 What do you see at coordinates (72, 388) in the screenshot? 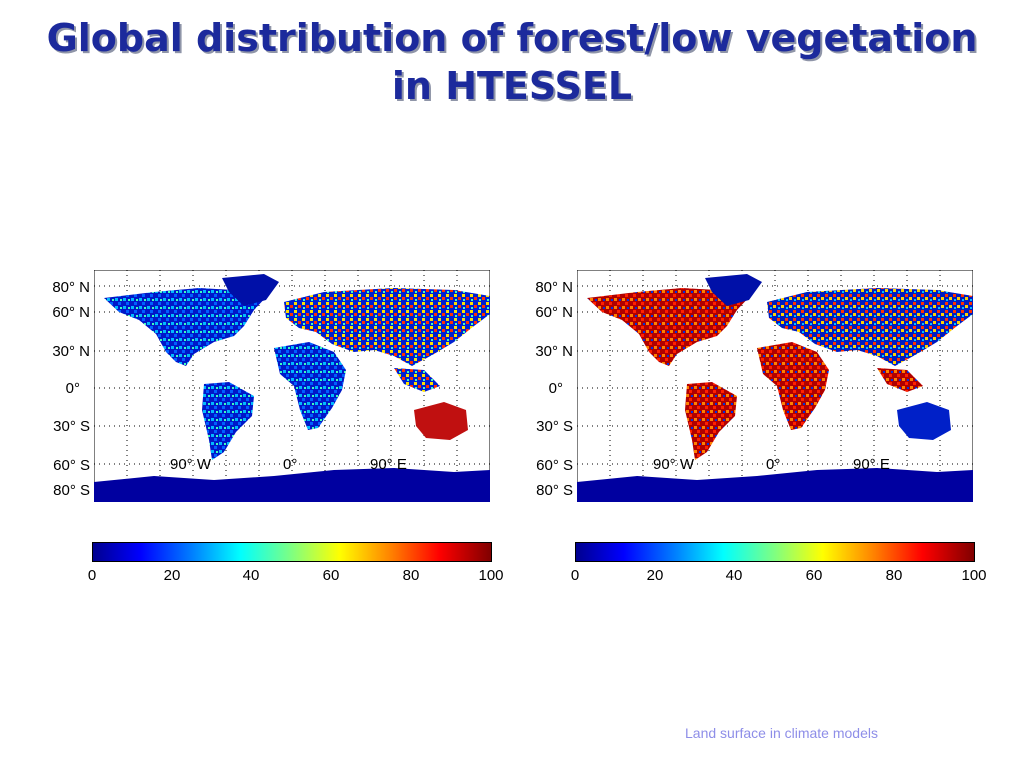
I see `lat-label-0-left: 0°` at bounding box center [72, 388].